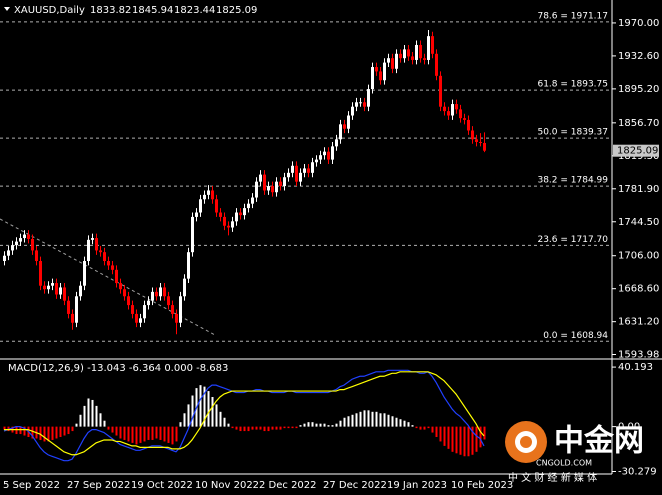 The width and height of the screenshot is (662, 495). What do you see at coordinates (236, 10) in the screenshot?
I see `header-ohlc: 1825.09` at bounding box center [236, 10].